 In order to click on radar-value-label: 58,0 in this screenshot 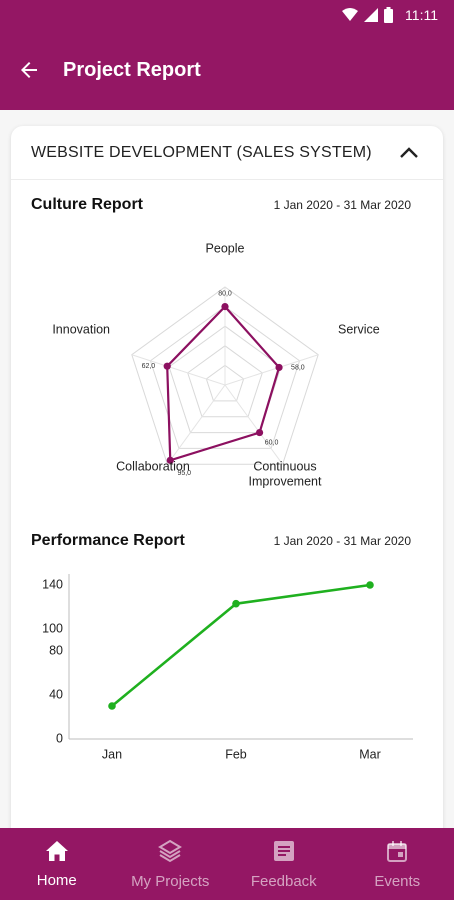, I will do `click(298, 367)`.